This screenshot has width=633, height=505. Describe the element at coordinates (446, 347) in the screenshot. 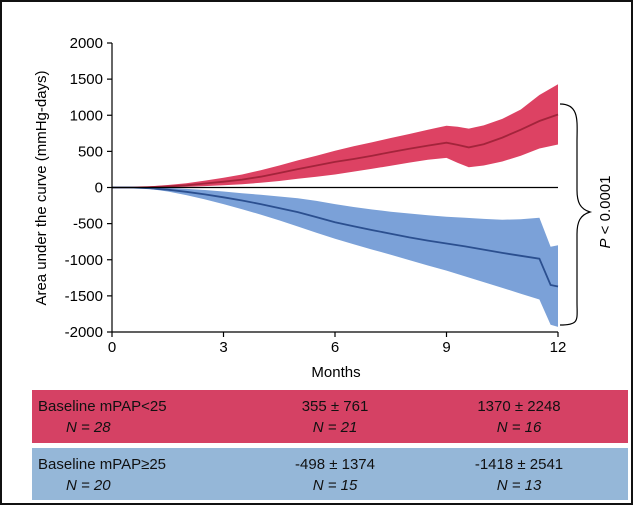

I see `x-tick-label: 9` at that location.